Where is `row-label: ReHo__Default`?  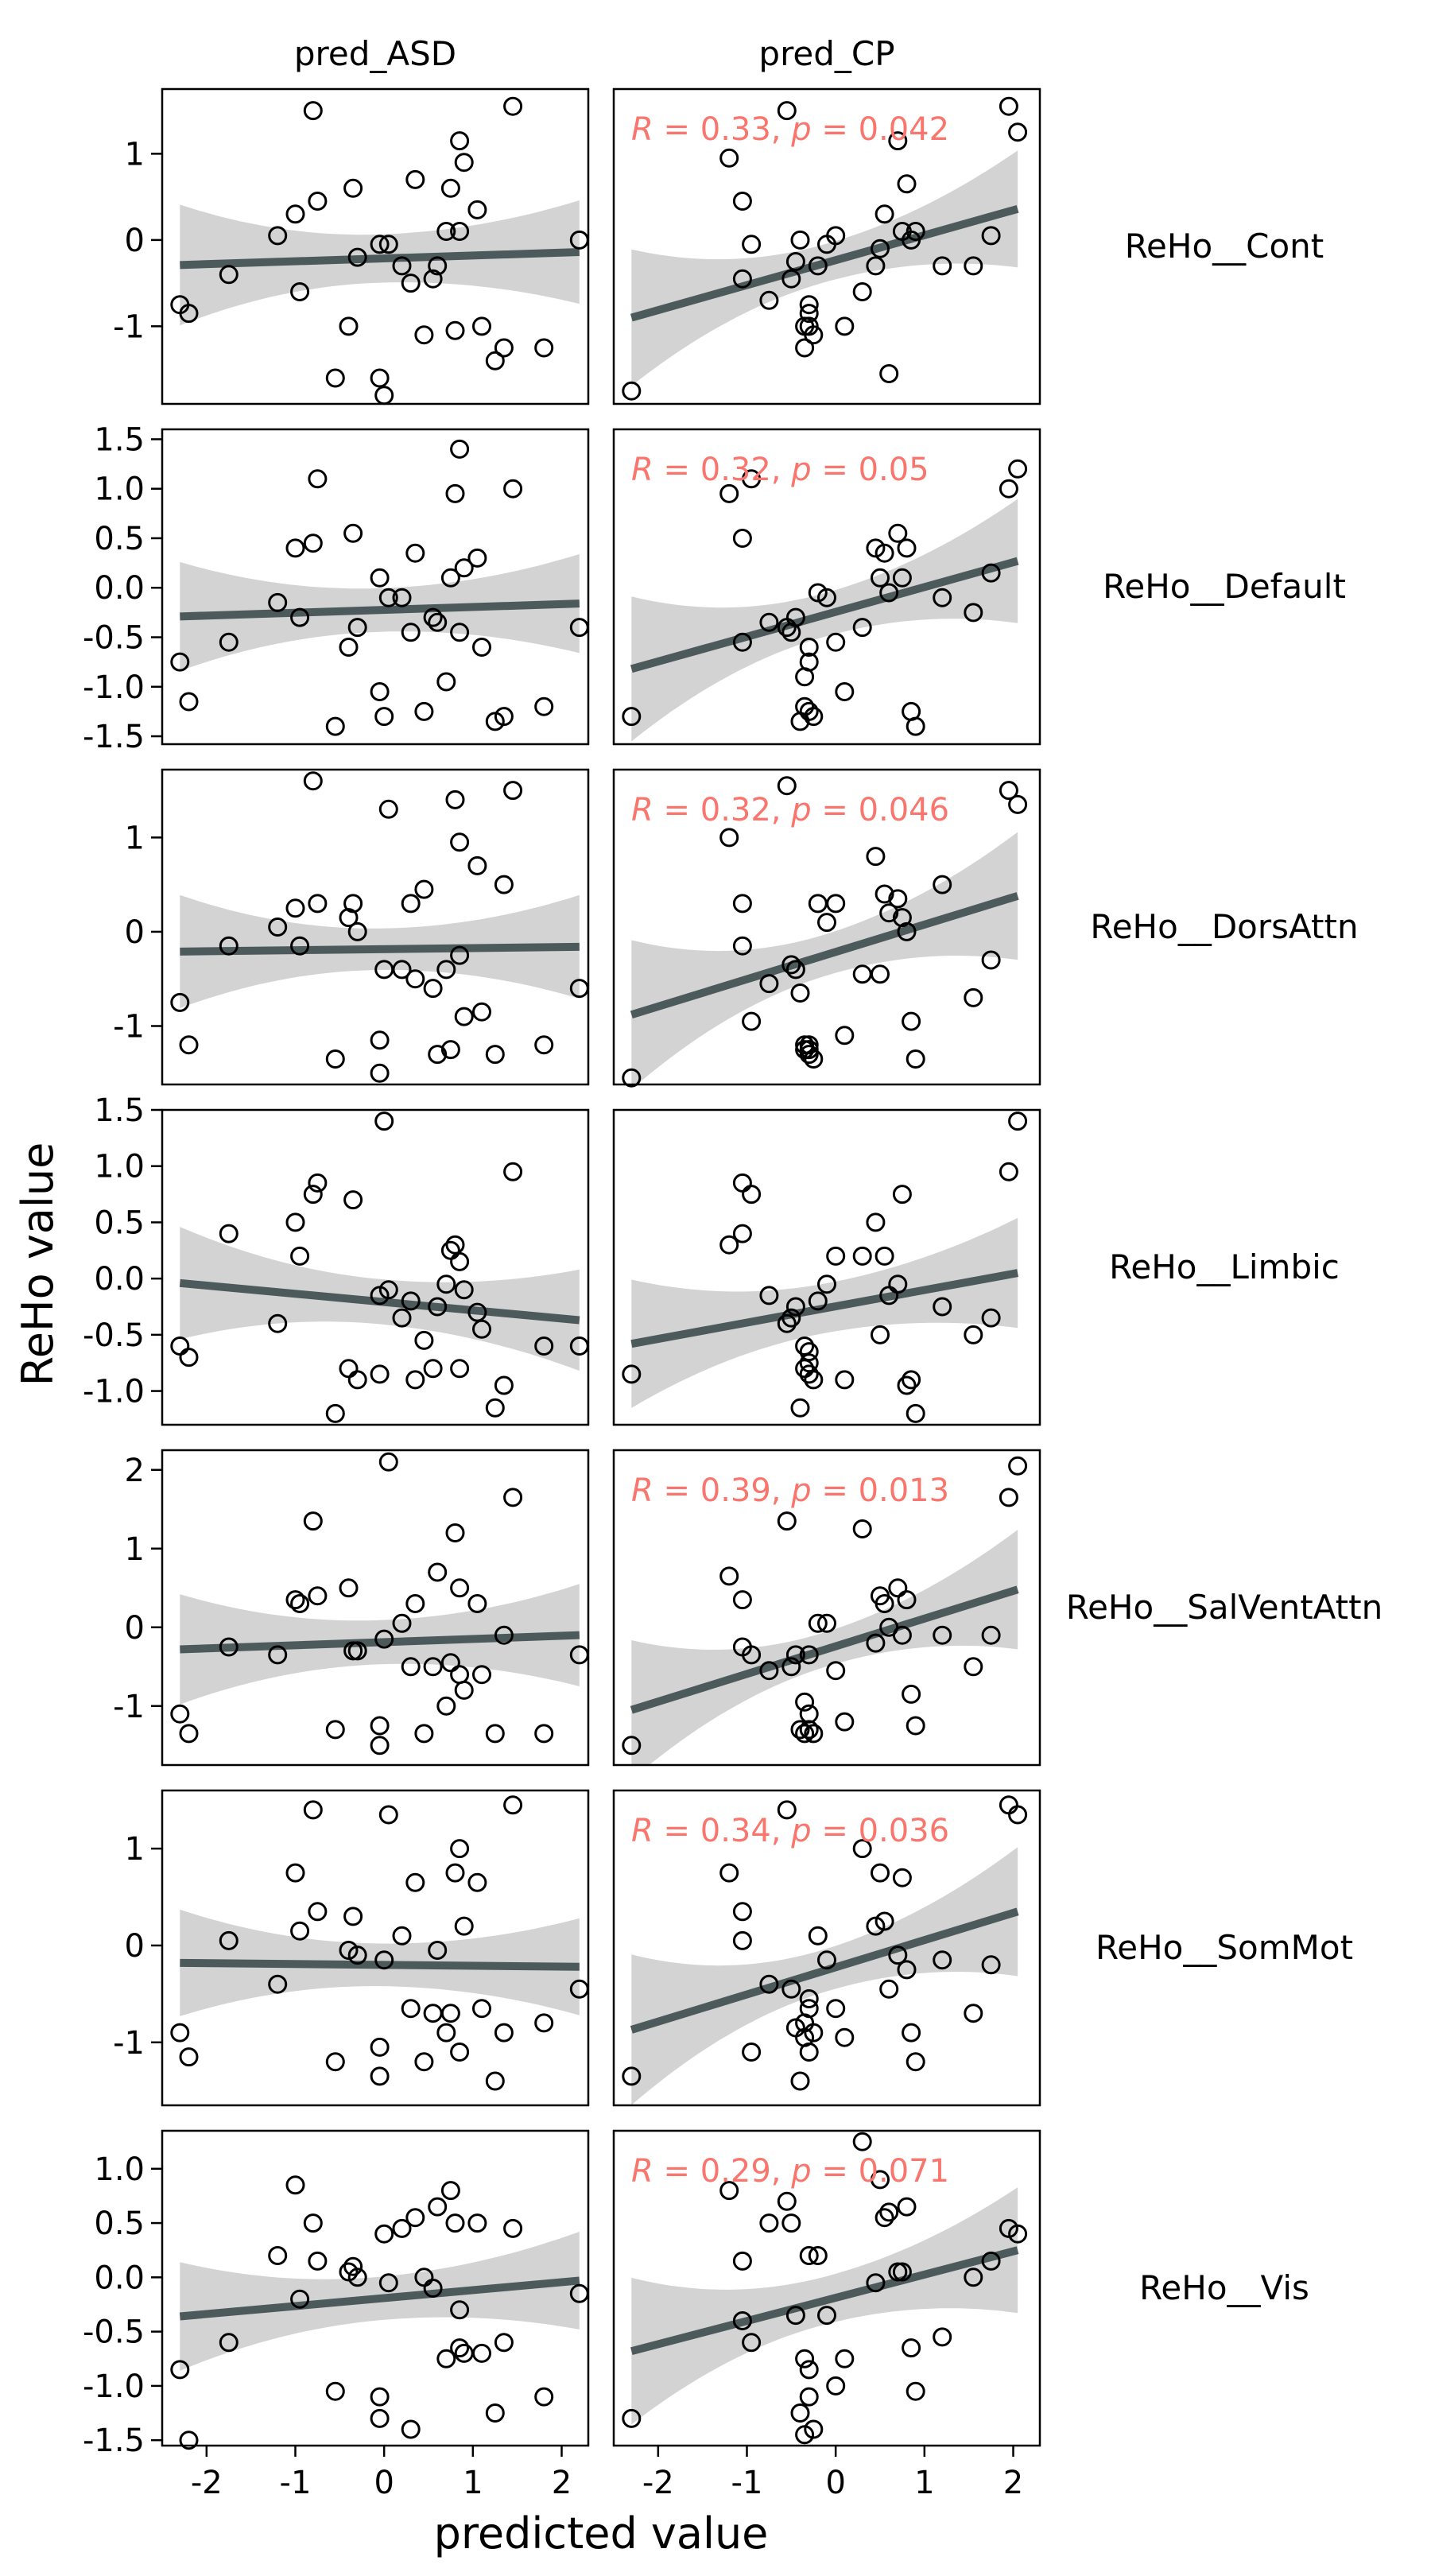
row-label: ReHo__Default is located at coordinates (1224, 586).